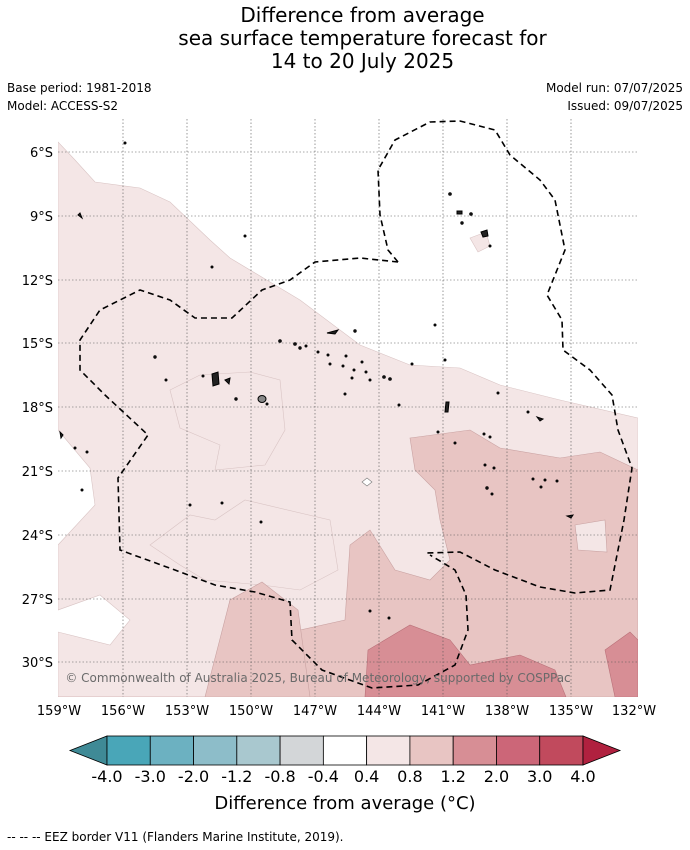 Image resolution: width=690 pixels, height=850 pixels. I want to click on colorbar-tick-label: -1.2, so click(236, 776).